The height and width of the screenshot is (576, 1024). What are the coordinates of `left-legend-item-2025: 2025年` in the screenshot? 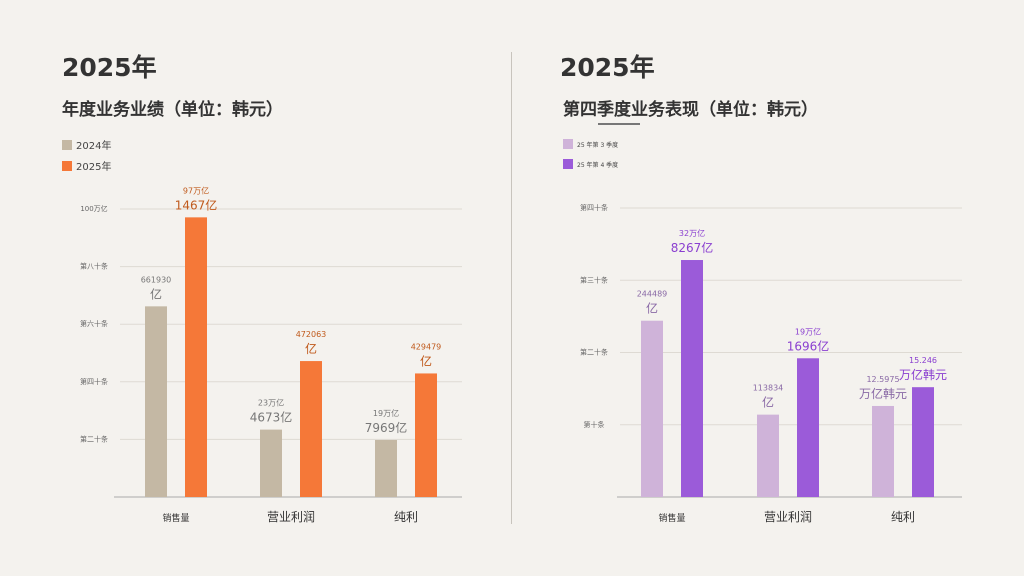 It's located at (86, 165).